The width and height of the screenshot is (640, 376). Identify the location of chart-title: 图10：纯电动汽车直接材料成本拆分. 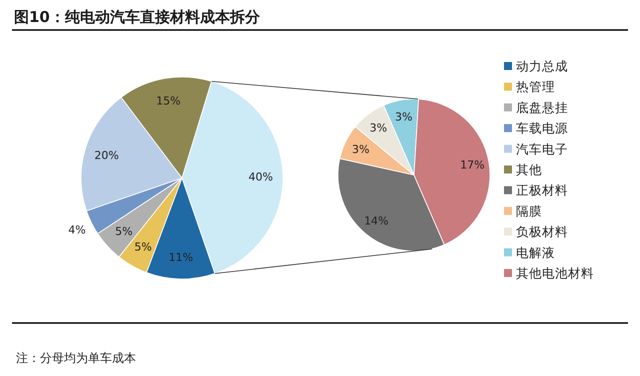
(137, 17).